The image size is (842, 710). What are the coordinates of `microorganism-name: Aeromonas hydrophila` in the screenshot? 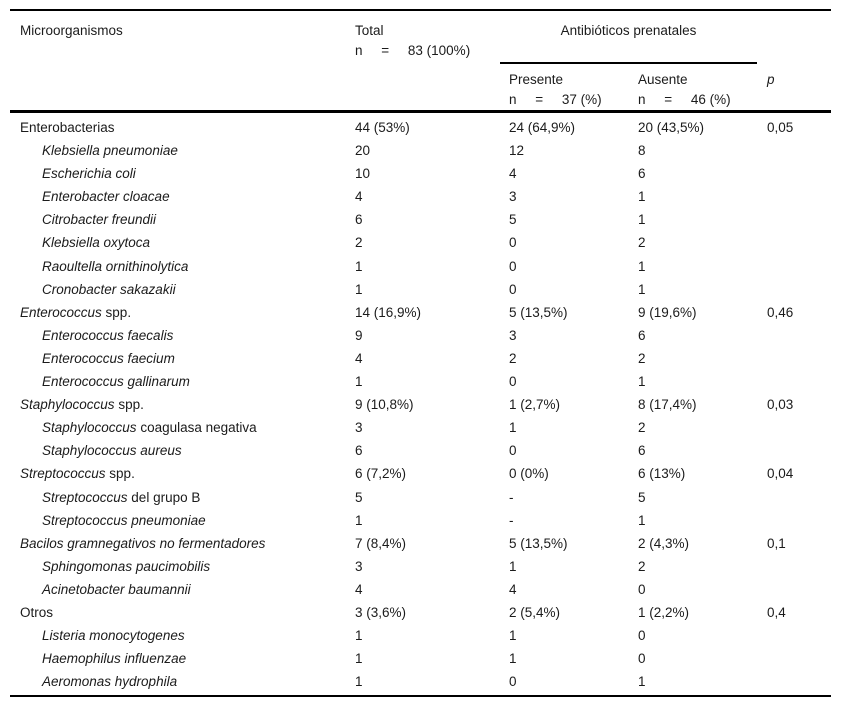 It's located at (182, 681).